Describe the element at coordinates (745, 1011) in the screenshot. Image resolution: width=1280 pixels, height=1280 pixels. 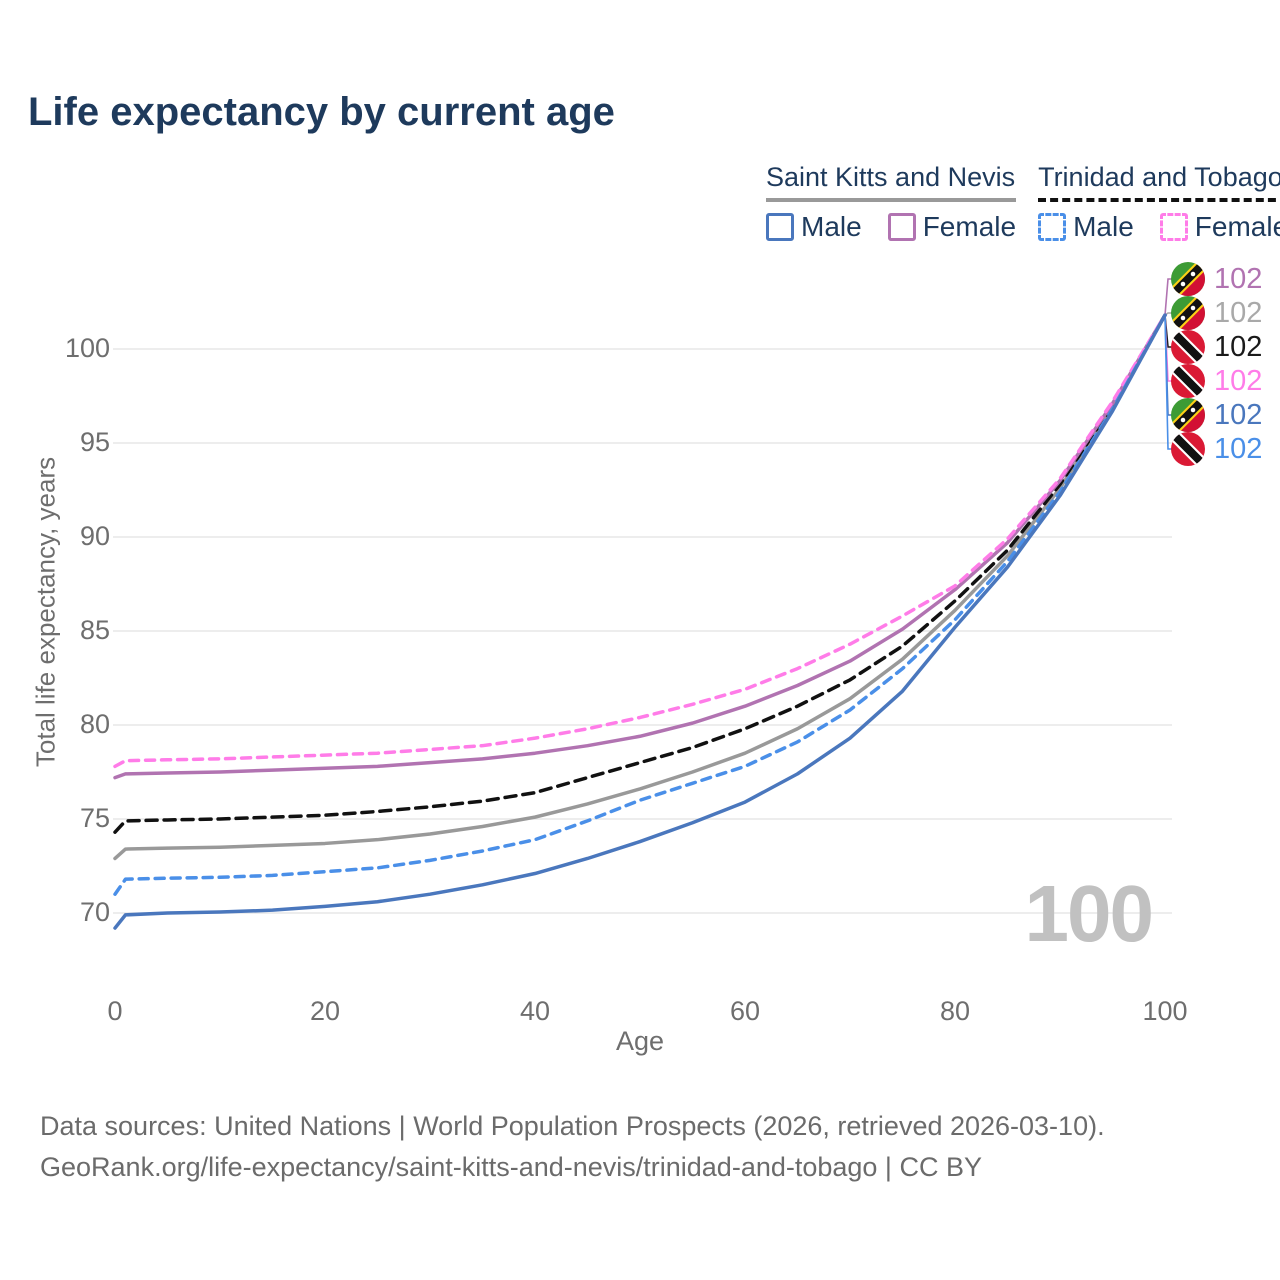
I see `x-tick-label: 60` at that location.